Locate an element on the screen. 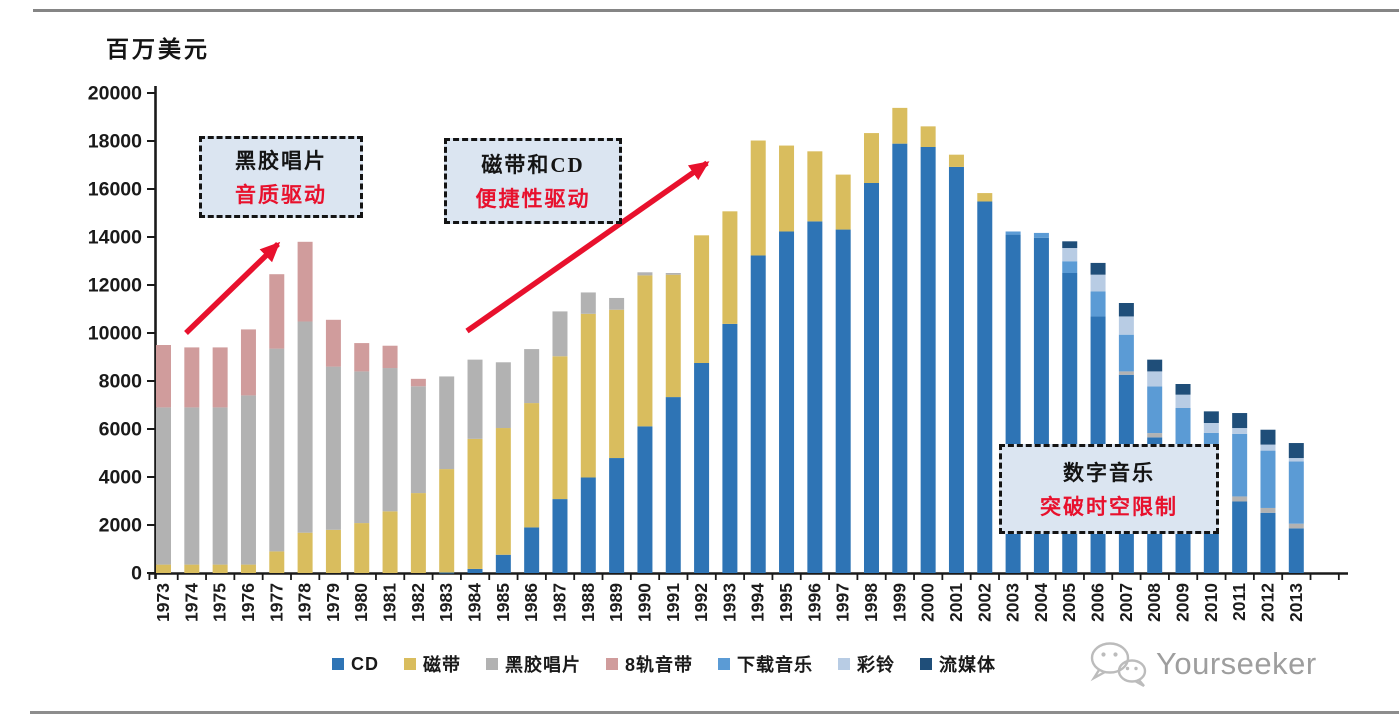  bar-segment-1978-黑胶唱片 is located at coordinates (305, 427).